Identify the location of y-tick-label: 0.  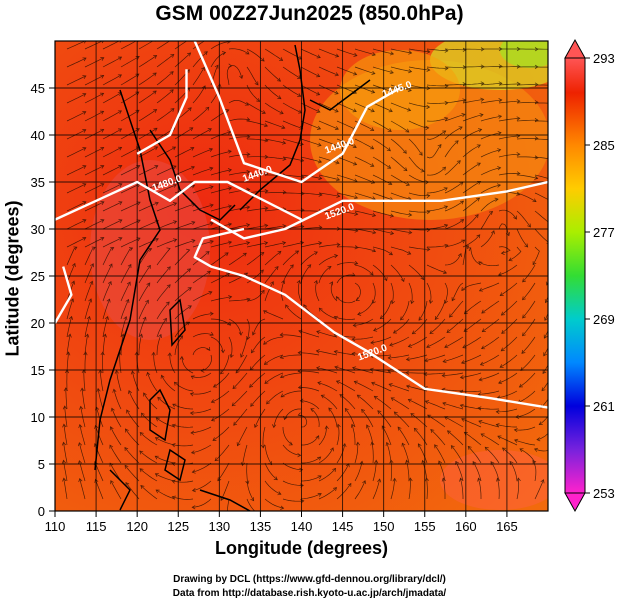
(41, 511).